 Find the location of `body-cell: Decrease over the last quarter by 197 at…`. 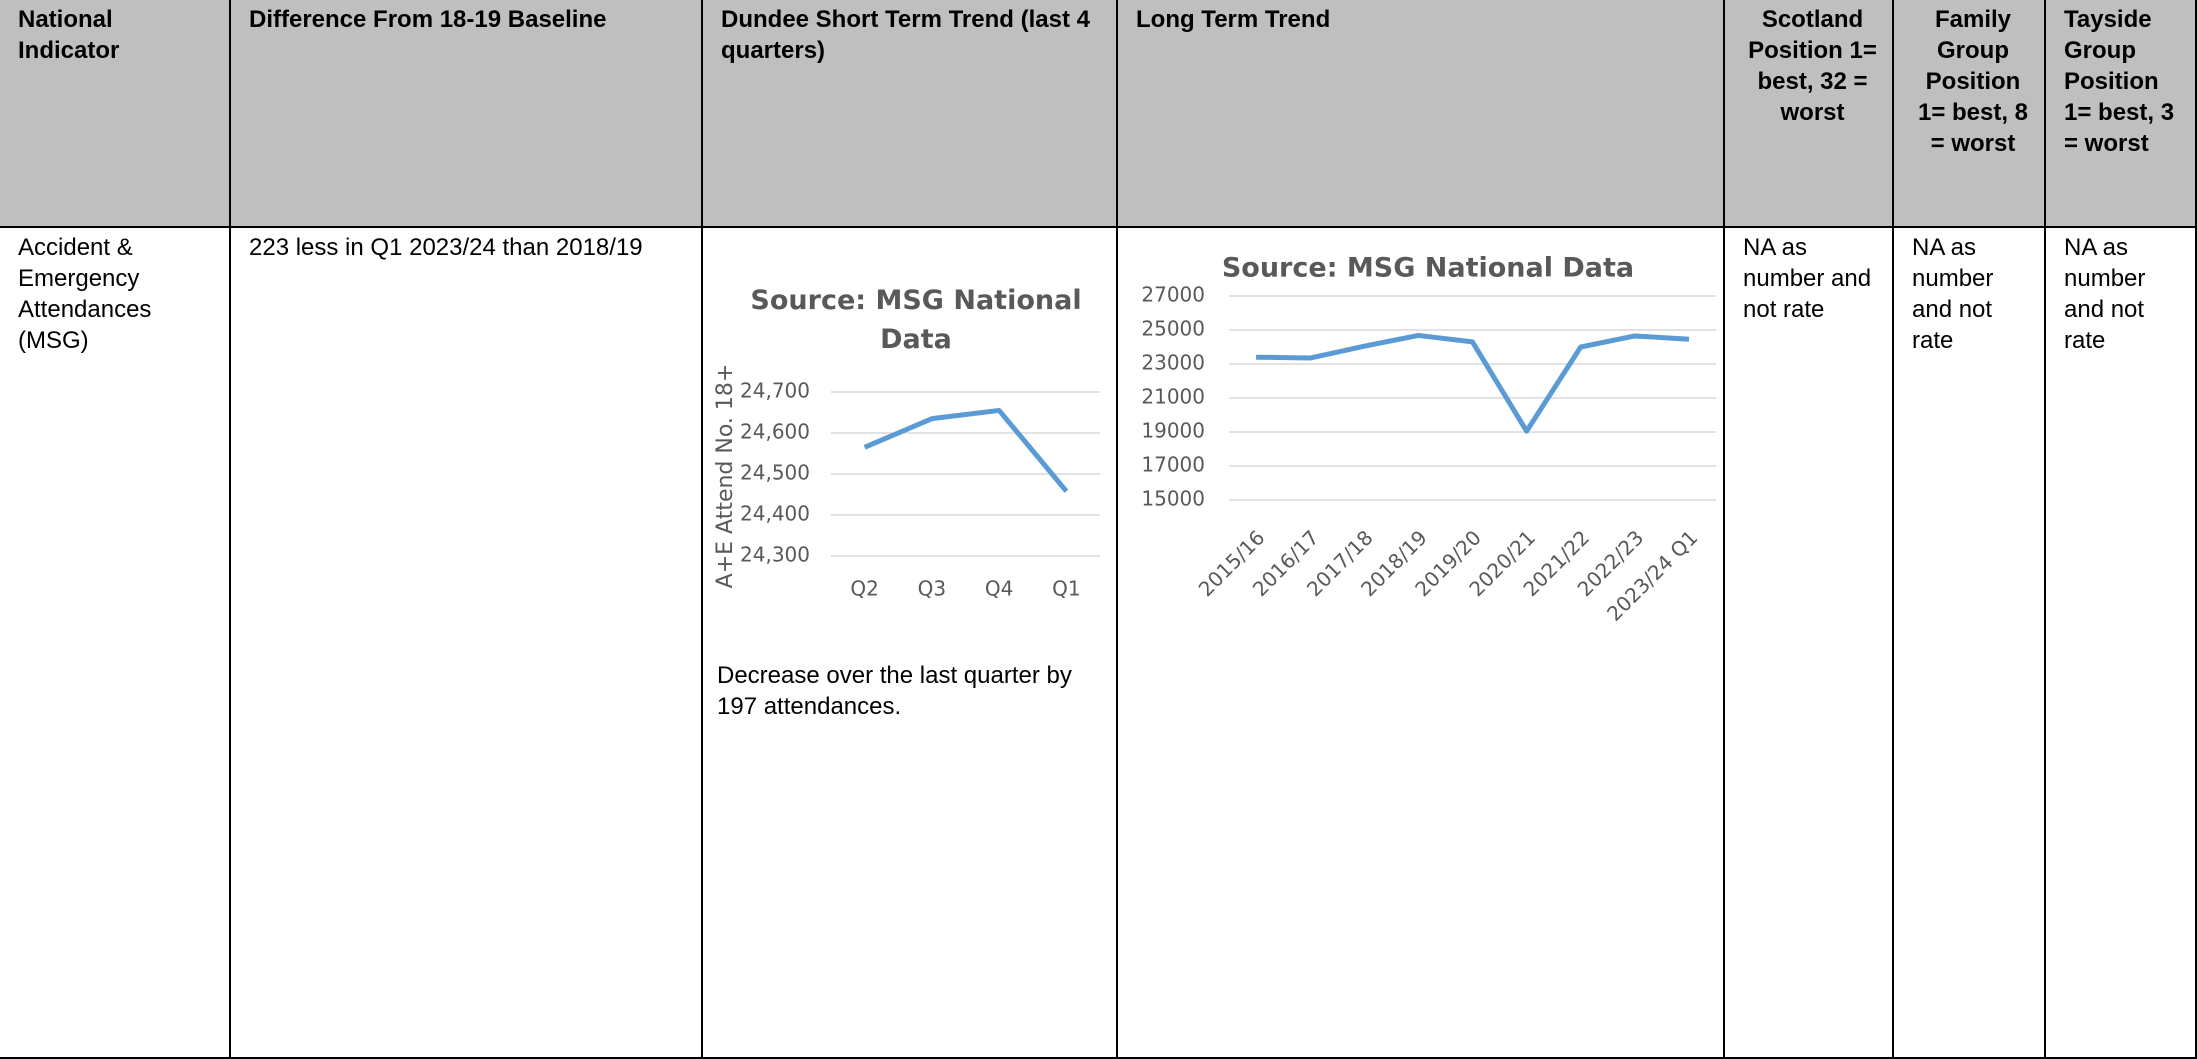

body-cell: Decrease over the last quarter by 197 at… is located at coordinates (910, 643).